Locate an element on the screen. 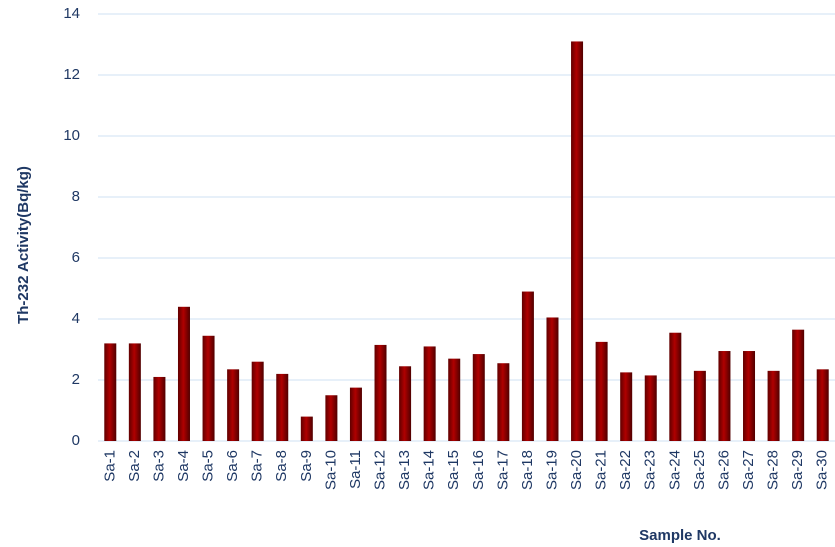  x-tick-label: Sa-3 is located at coordinates (158, 466).